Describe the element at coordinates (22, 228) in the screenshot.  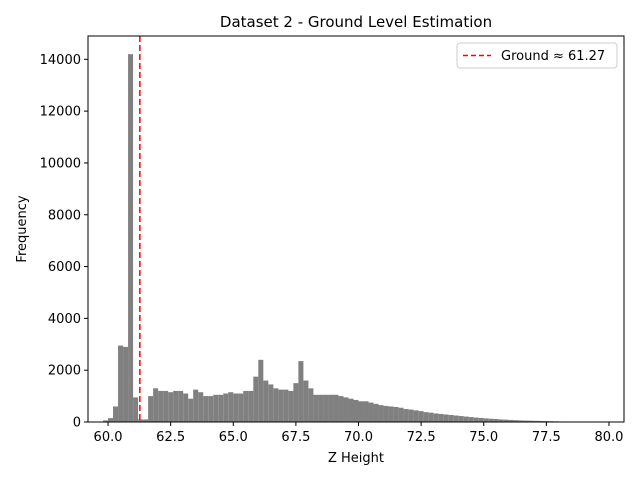
I see `y-axis-title: Frequency` at that location.